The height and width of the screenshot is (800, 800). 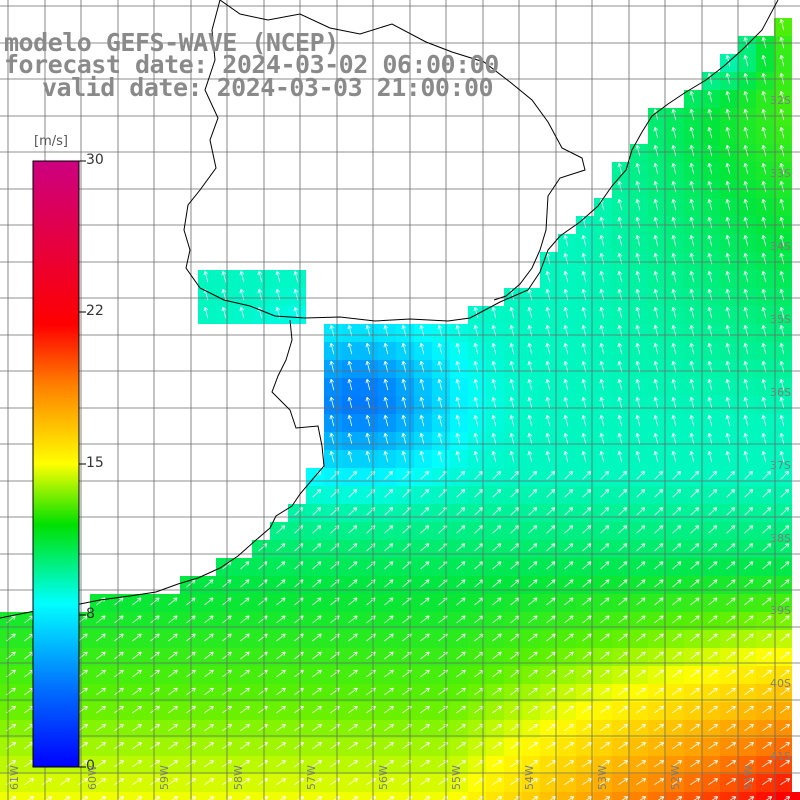 I want to click on lon-label: 53W, so click(x=602, y=777).